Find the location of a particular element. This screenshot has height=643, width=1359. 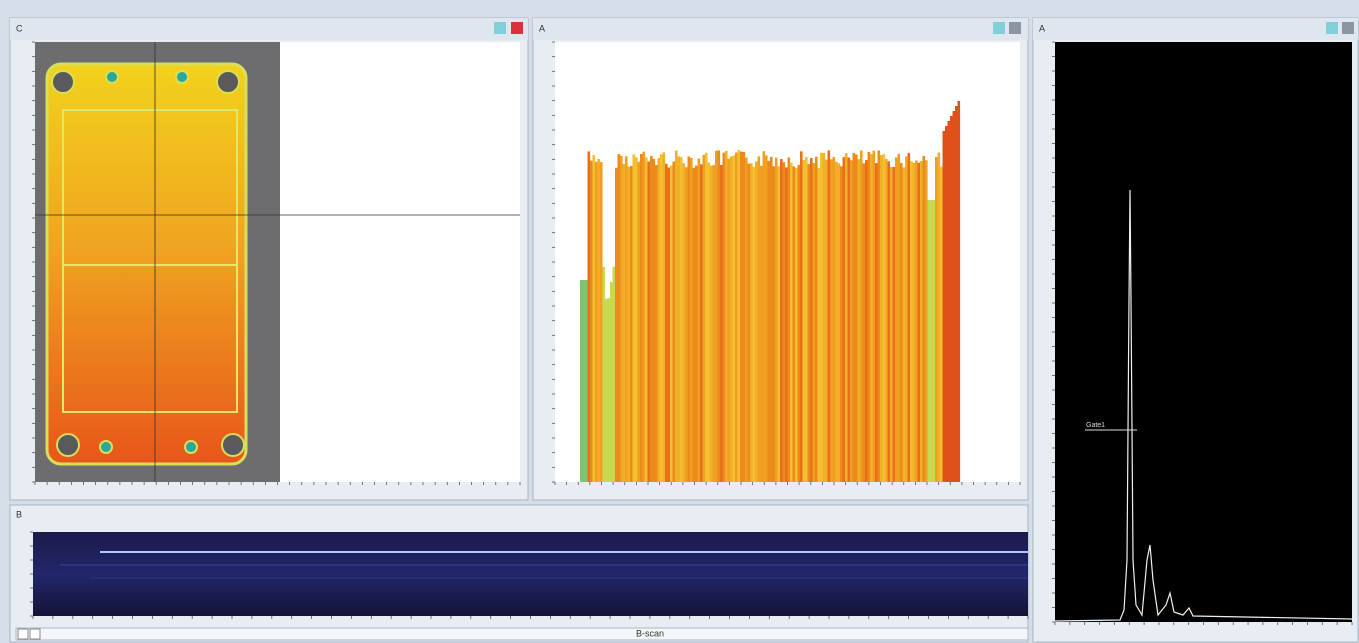

axis-caption: B-scan is located at coordinates (650, 633).